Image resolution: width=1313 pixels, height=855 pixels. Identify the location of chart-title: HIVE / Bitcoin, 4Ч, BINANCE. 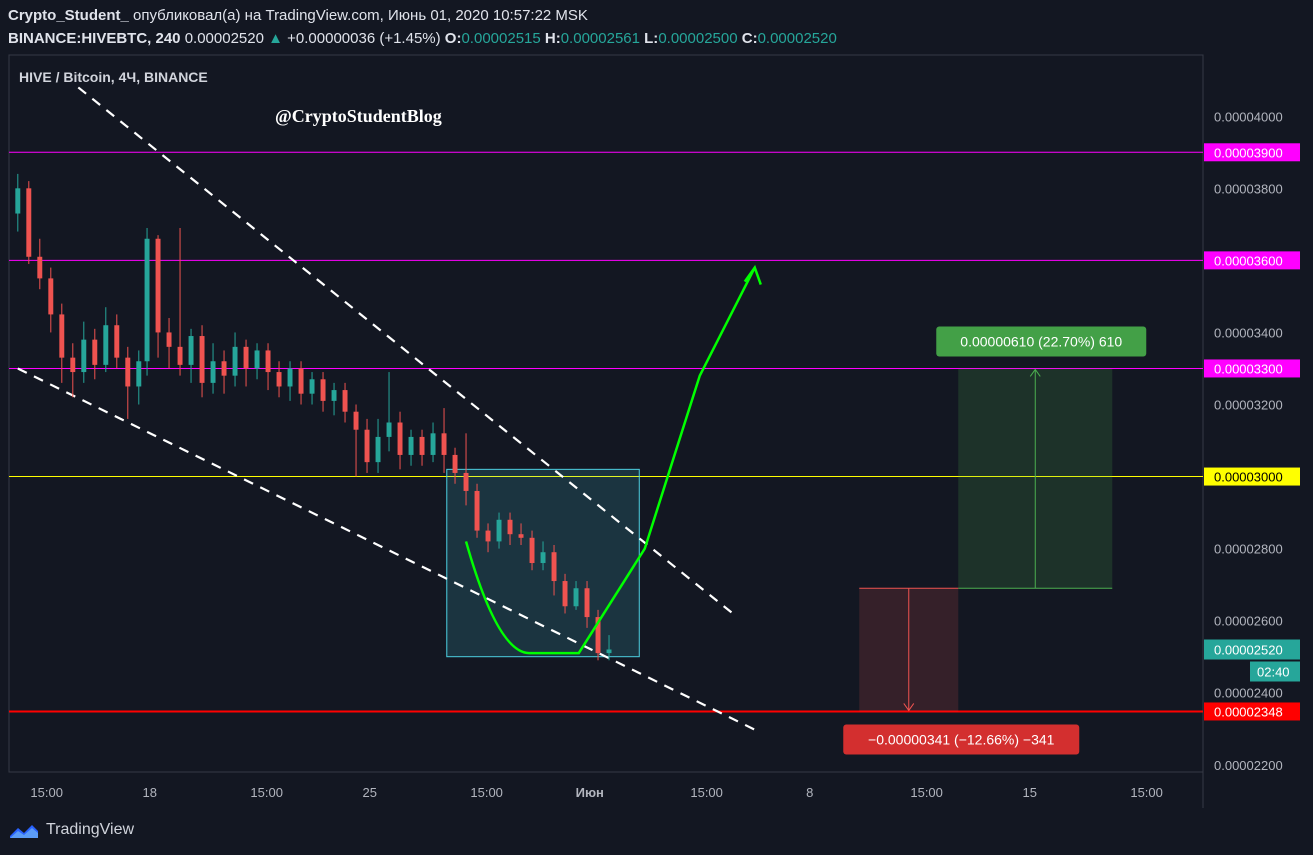
(113, 77).